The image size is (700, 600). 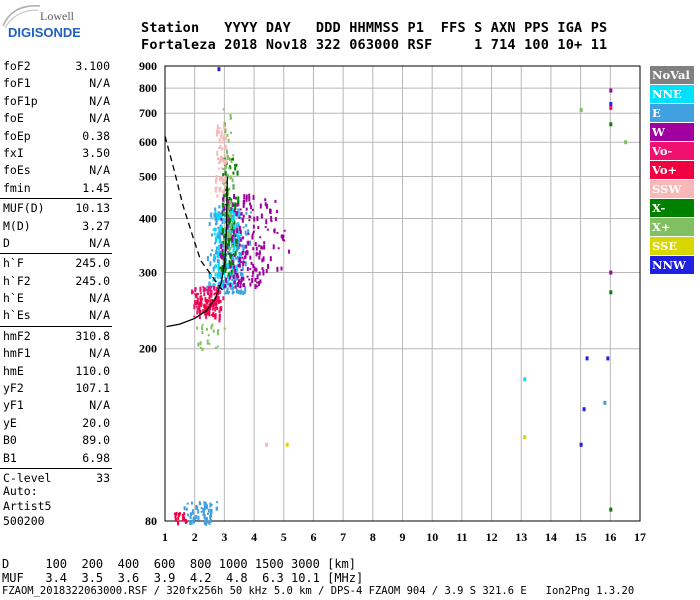 I want to click on param-row: h`F2 245.0, so click(x=56, y=281).